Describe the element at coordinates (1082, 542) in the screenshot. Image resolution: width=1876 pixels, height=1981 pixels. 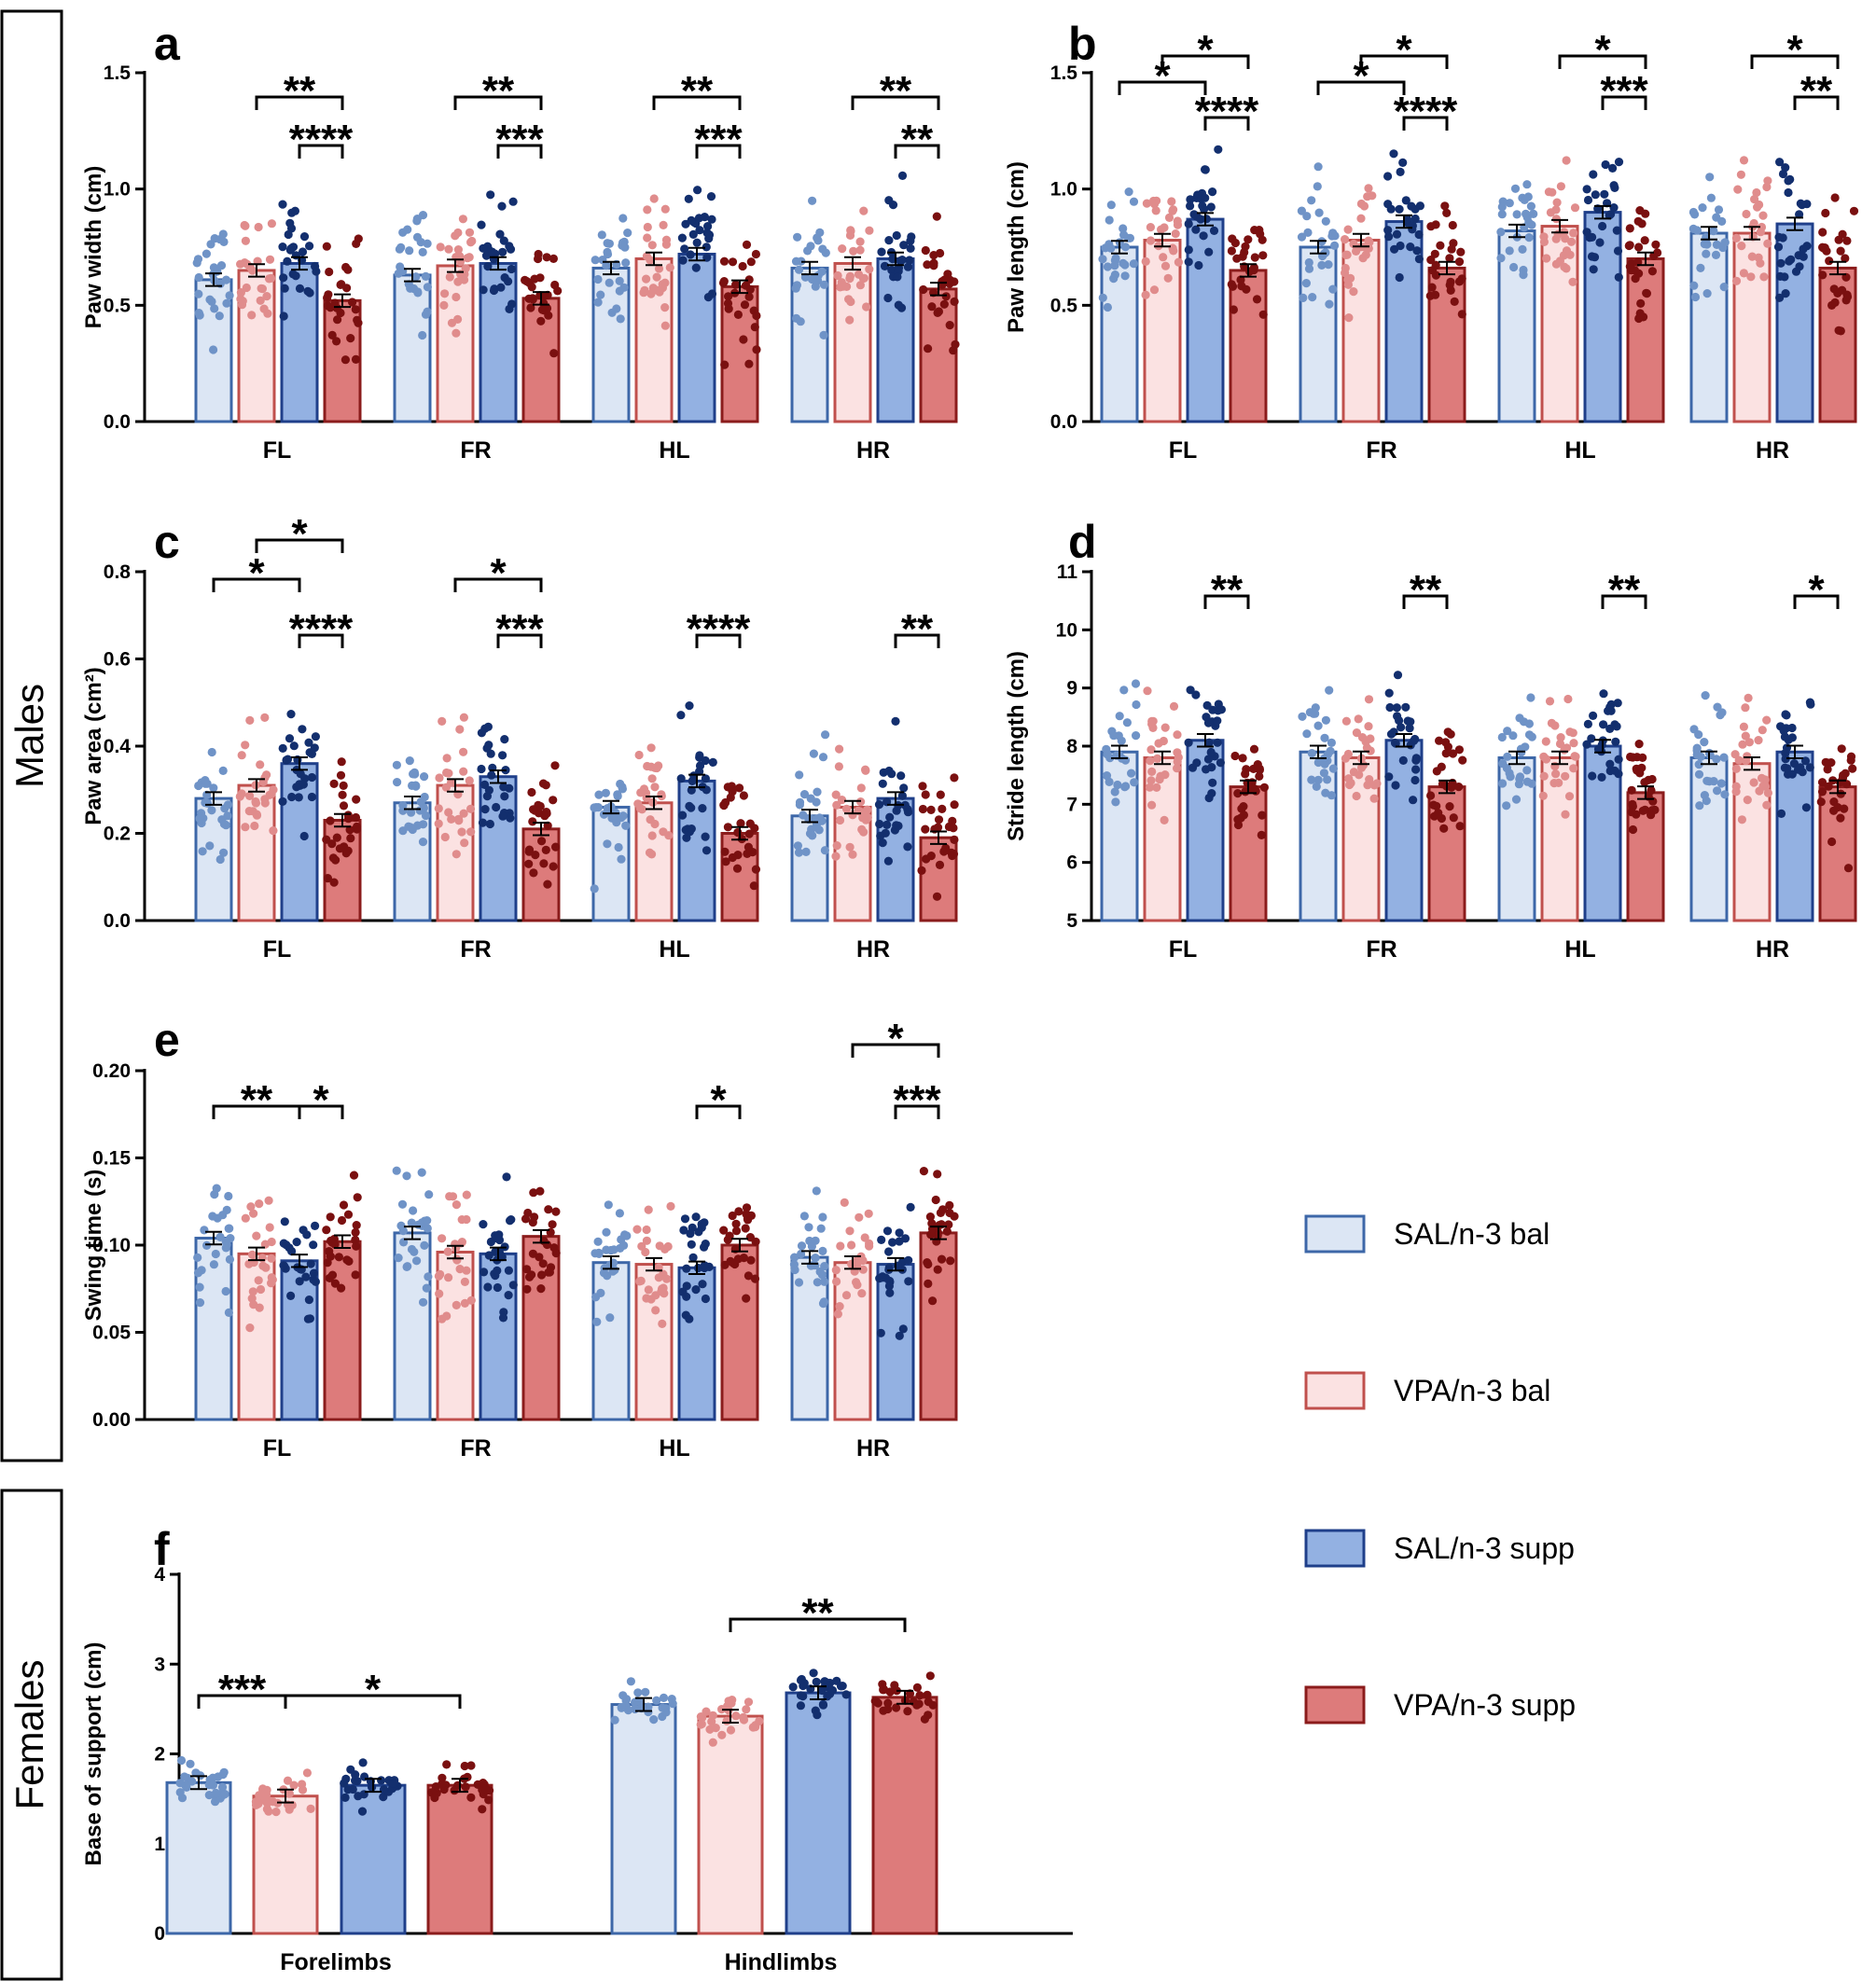
I see `panel-letter: d` at that location.